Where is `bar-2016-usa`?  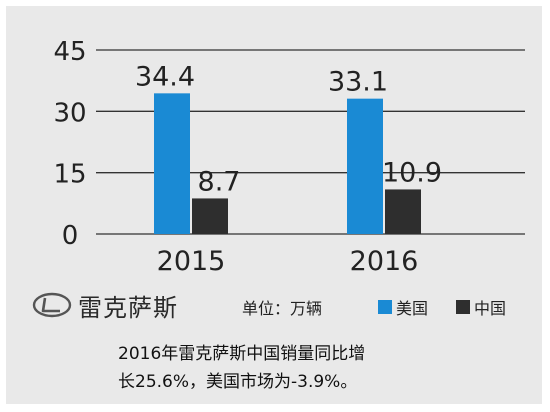 bar-2016-usa is located at coordinates (365, 166).